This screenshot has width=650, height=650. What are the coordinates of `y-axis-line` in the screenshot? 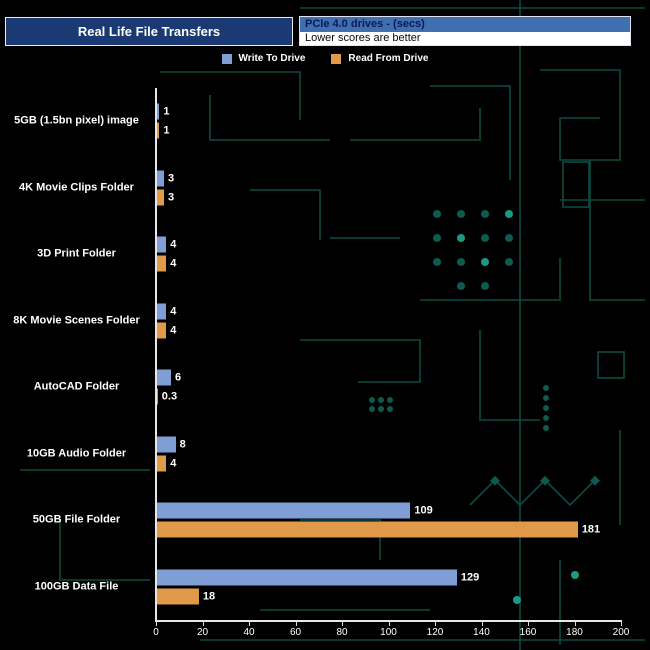 It's located at (156, 355).